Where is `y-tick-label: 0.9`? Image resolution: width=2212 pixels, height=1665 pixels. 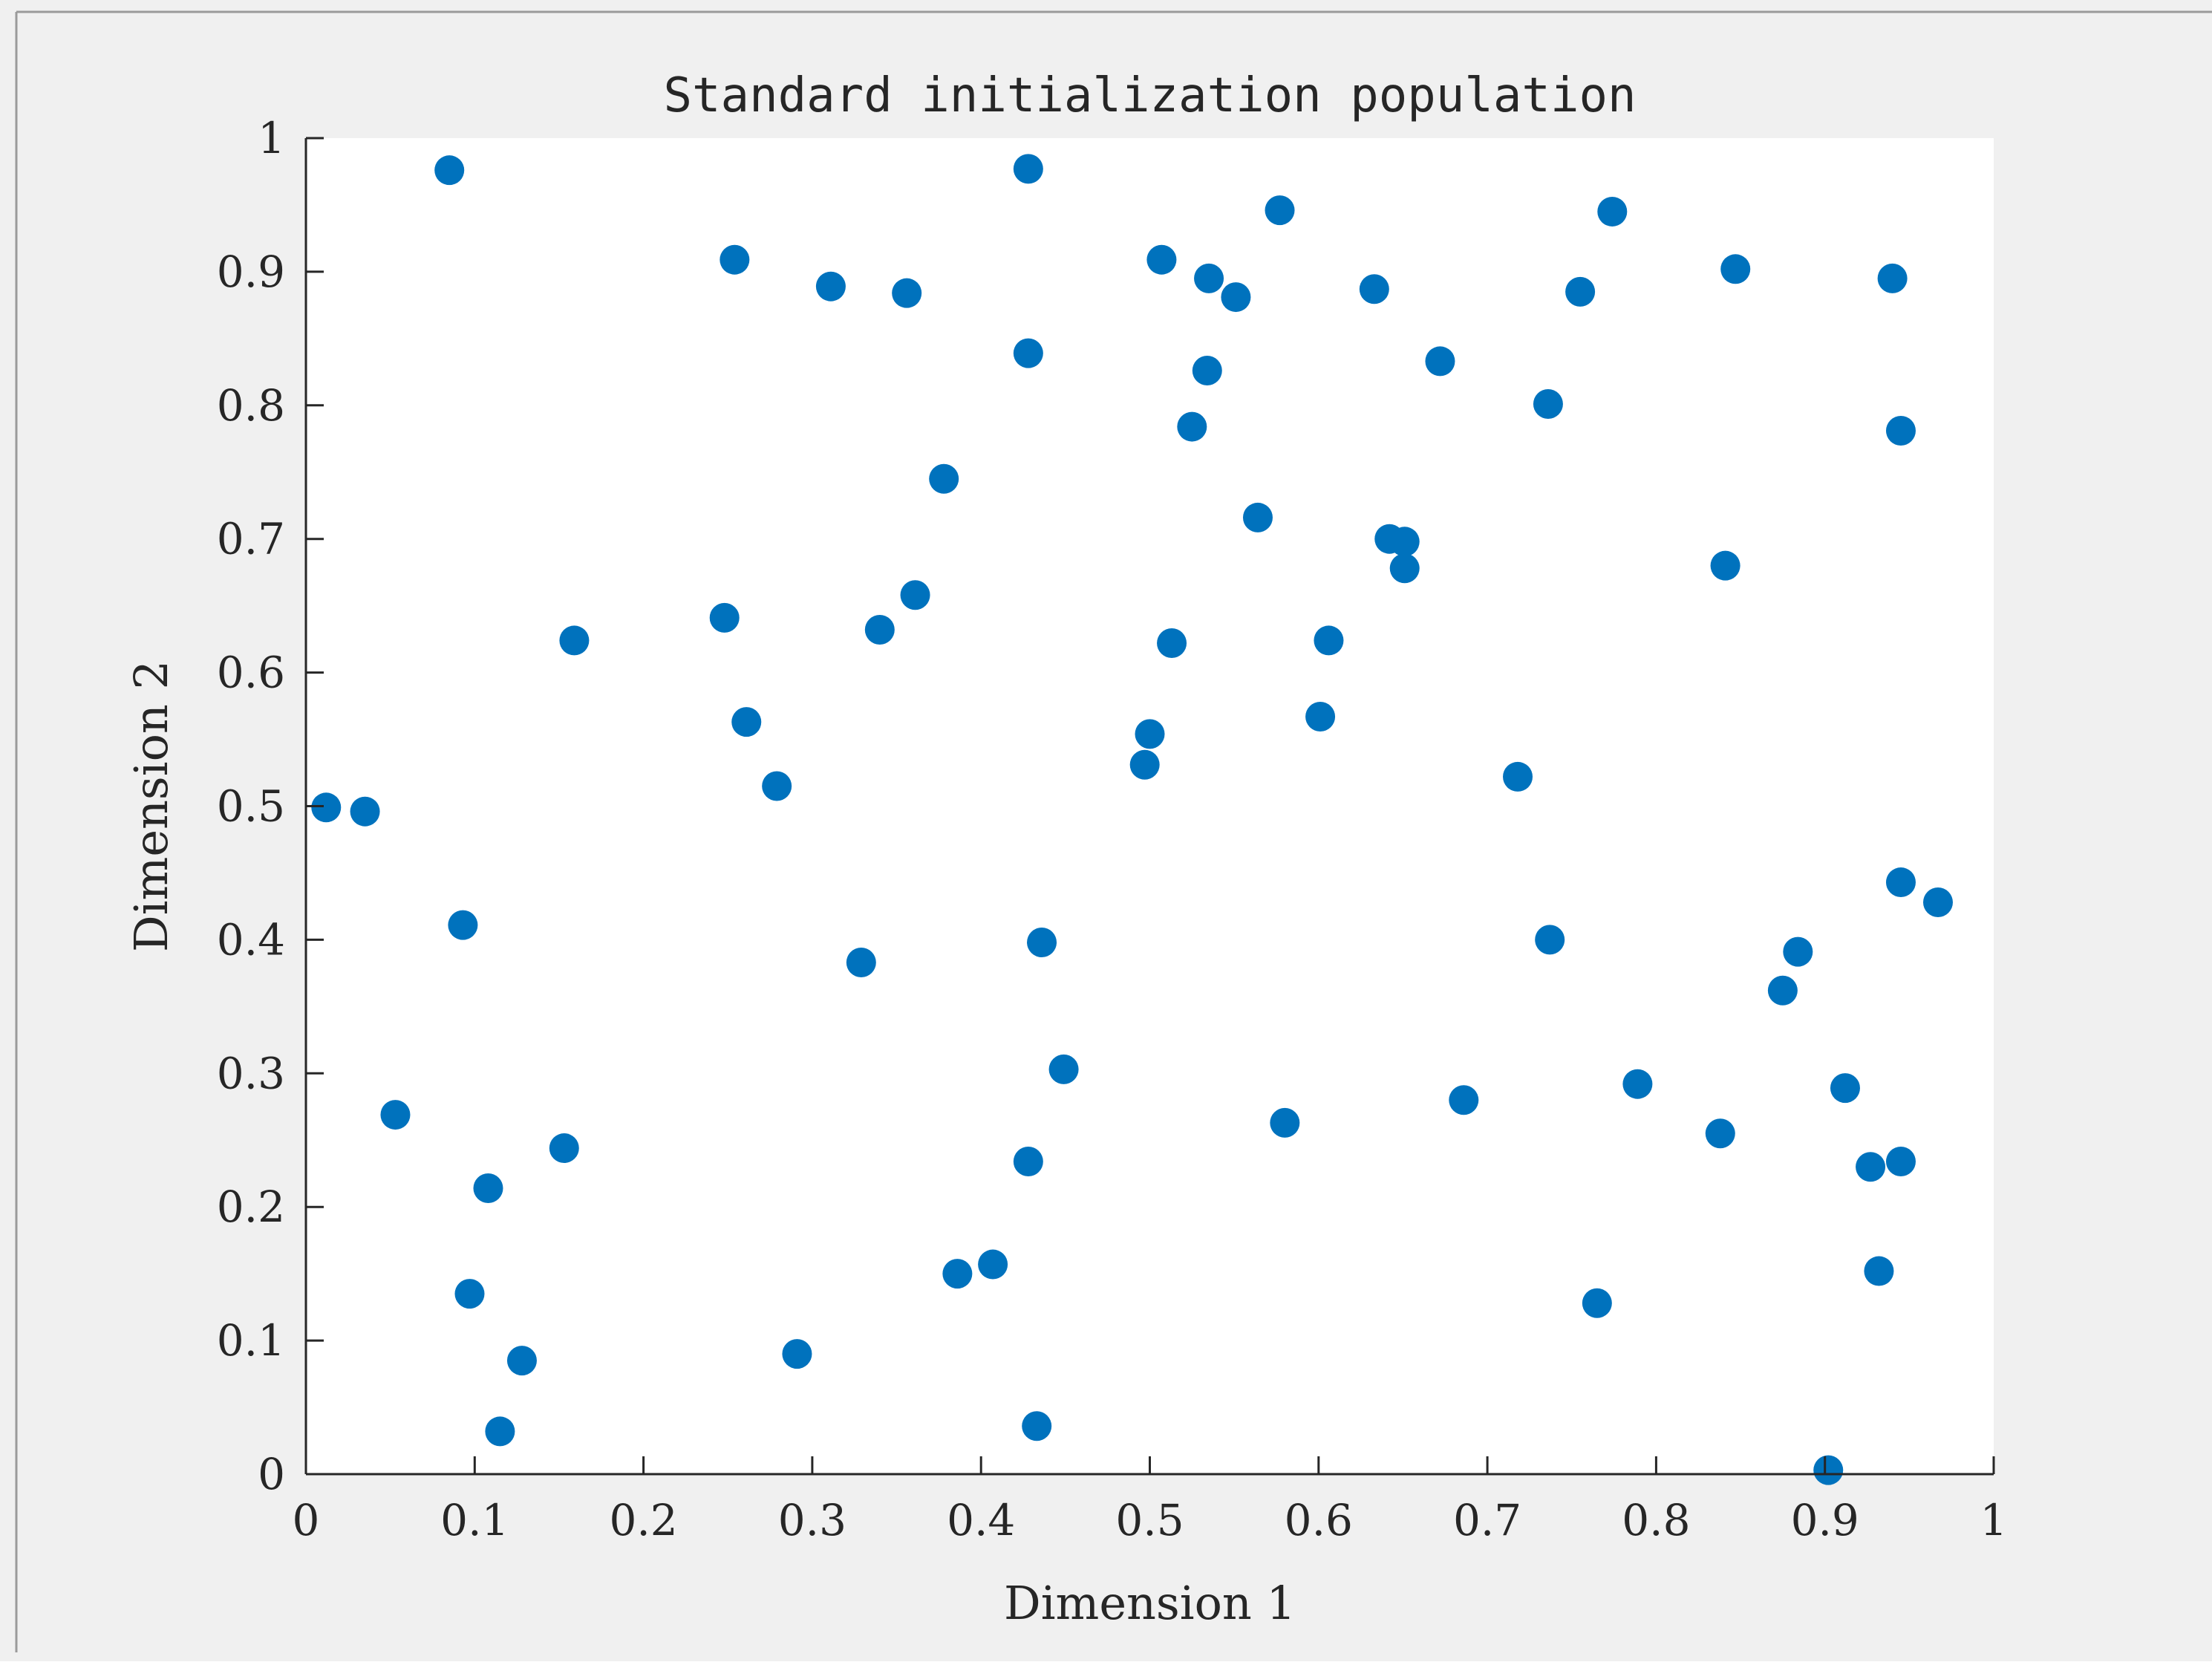
y-tick-label: 0.9 is located at coordinates (251, 272).